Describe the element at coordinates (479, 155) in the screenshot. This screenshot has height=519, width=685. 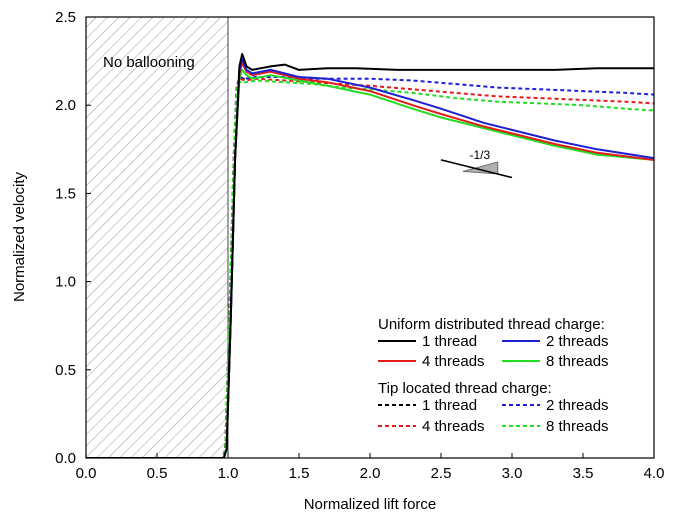
I see `slope-label: -1/3` at that location.